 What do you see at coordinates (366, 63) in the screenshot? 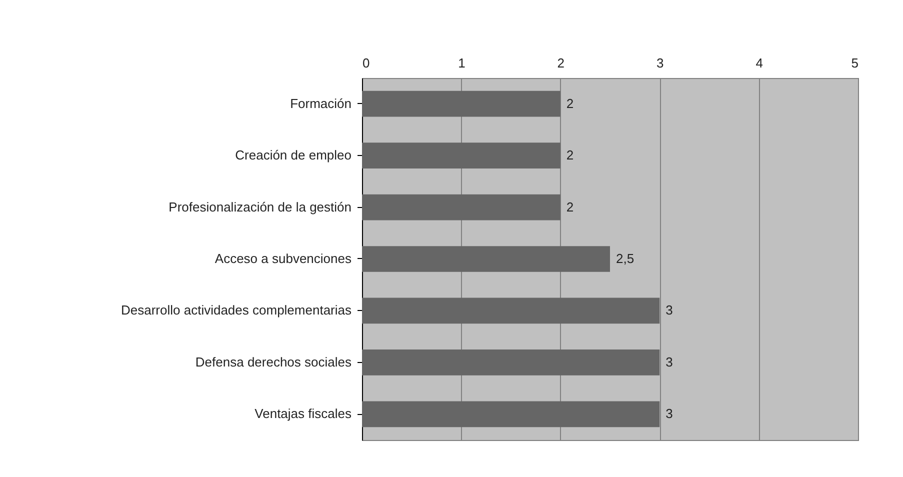
I see `x-tick-label: 0` at bounding box center [366, 63].